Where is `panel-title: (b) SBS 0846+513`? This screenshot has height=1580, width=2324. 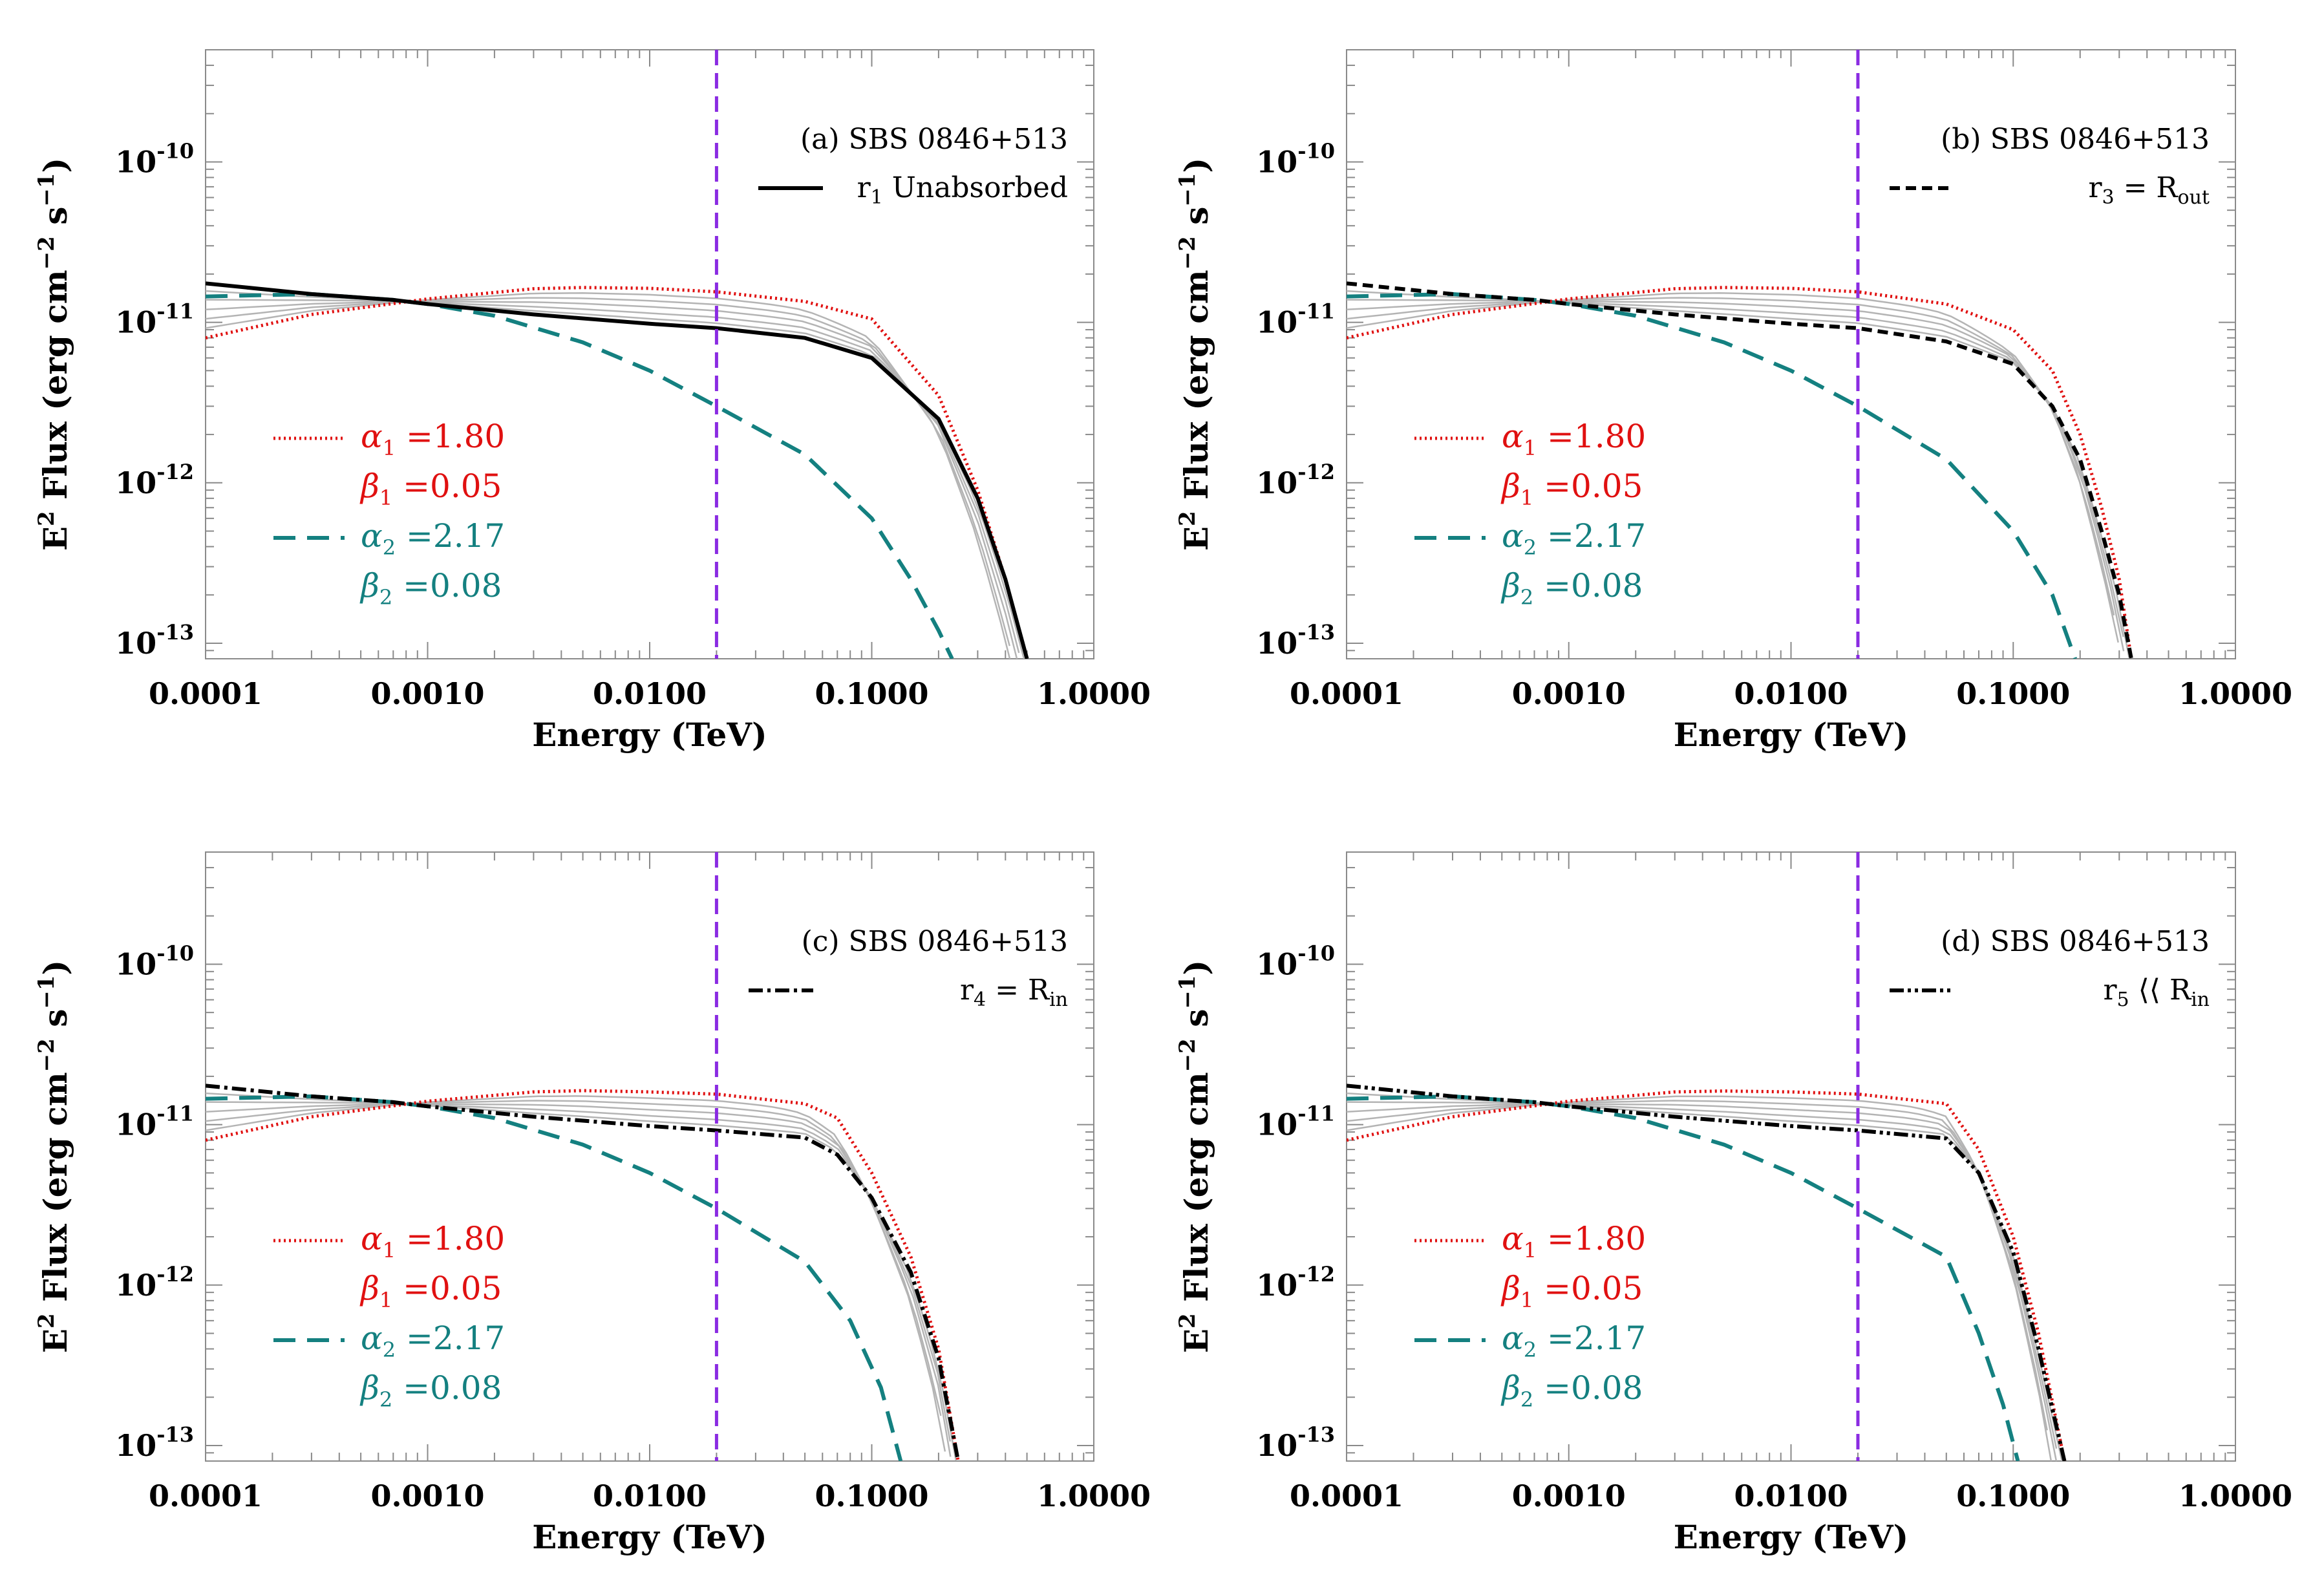 panel-title: (b) SBS 0846+513 is located at coordinates (2075, 139).